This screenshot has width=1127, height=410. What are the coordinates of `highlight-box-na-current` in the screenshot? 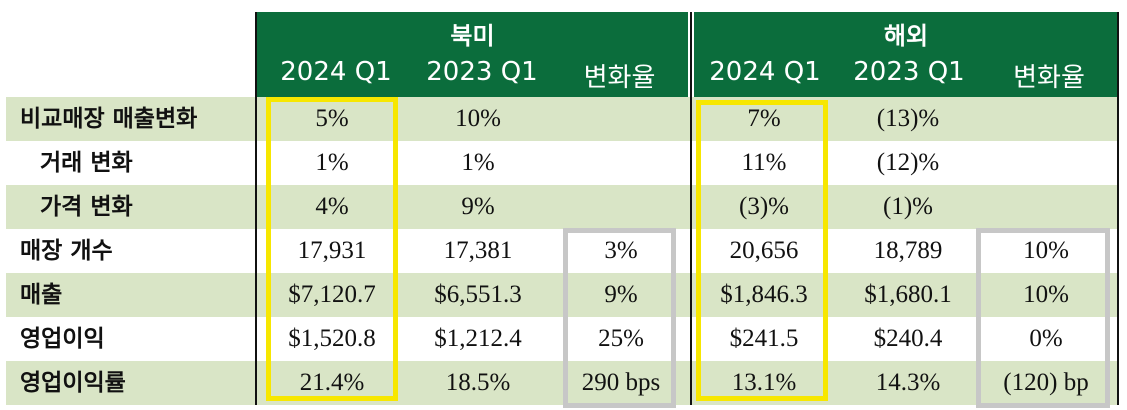 It's located at (332, 249).